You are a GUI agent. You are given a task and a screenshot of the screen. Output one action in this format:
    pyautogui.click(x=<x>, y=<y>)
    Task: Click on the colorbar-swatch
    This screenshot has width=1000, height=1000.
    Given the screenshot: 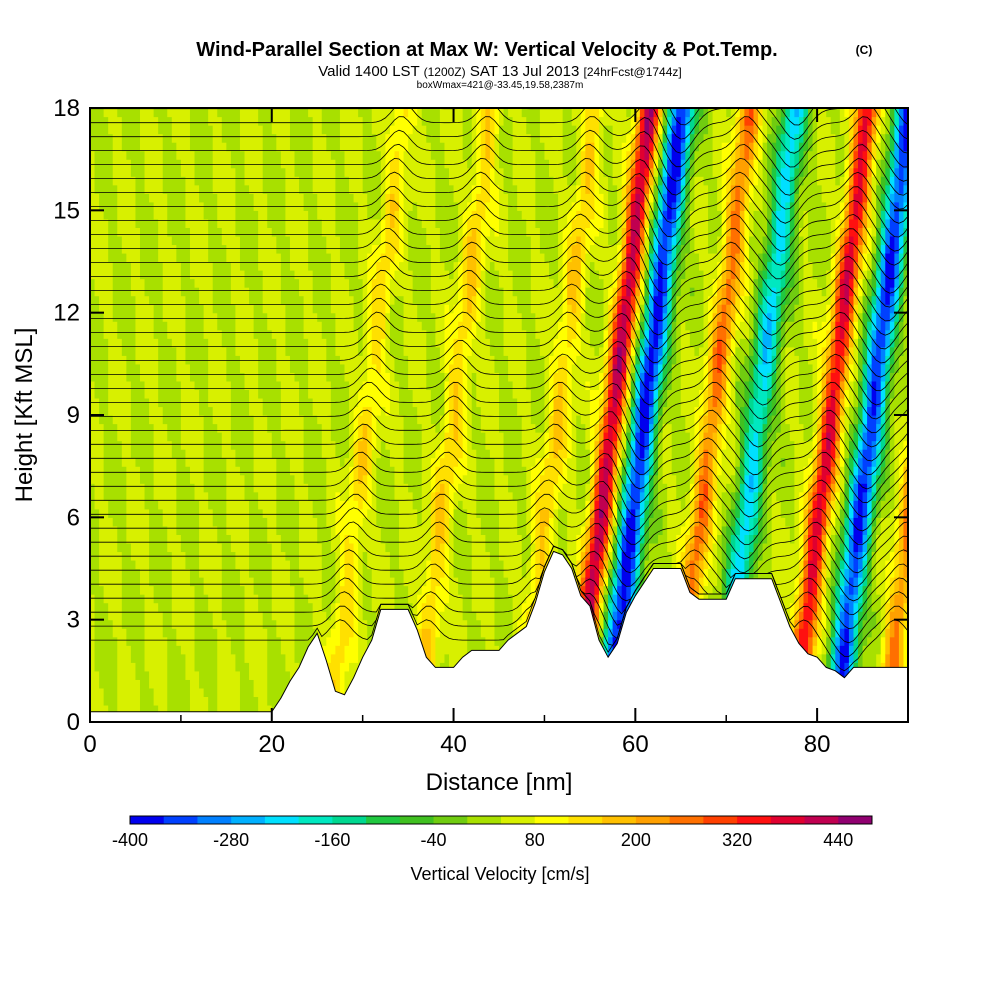 What is the action you would take?
    pyautogui.click(x=518, y=820)
    